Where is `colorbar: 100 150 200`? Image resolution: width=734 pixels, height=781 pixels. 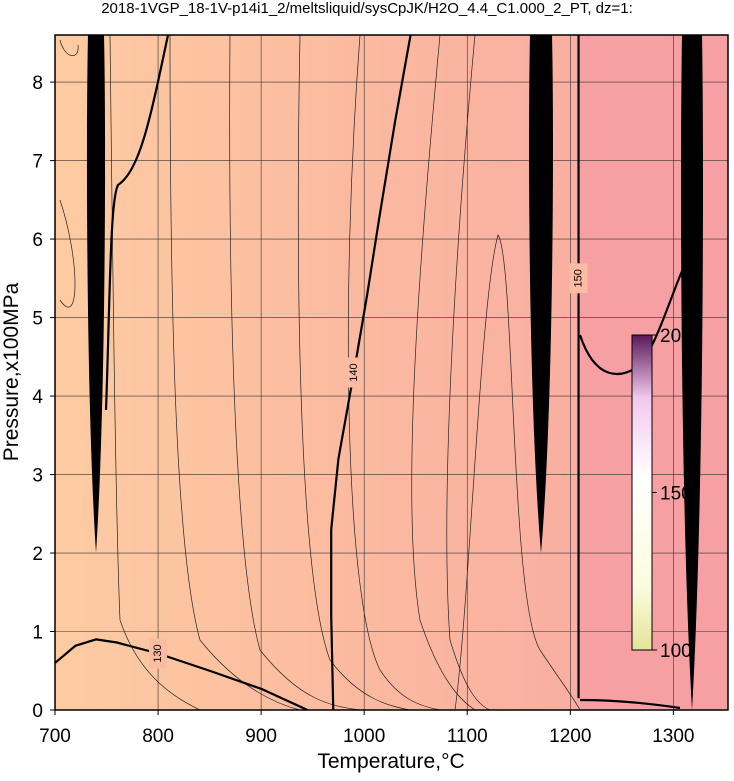
colorbar: 100 150 200 is located at coordinates (661, 494).